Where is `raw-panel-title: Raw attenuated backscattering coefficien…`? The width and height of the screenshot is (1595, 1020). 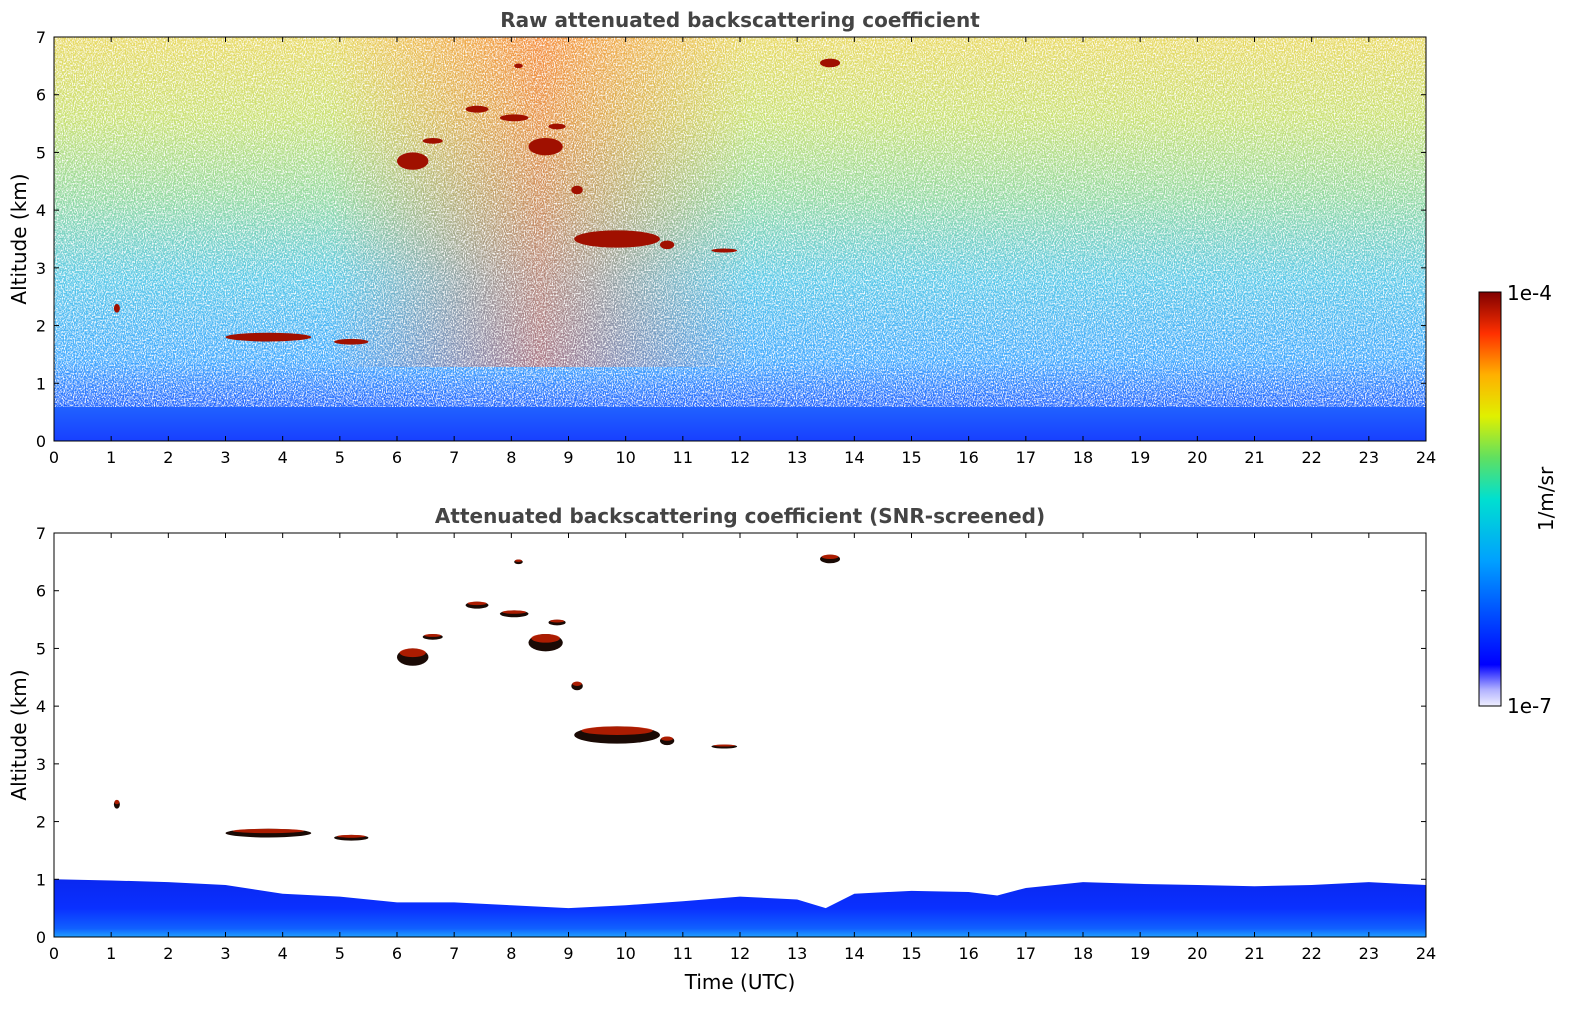 raw-panel-title: Raw attenuated backscattering coefficien… is located at coordinates (740, 20).